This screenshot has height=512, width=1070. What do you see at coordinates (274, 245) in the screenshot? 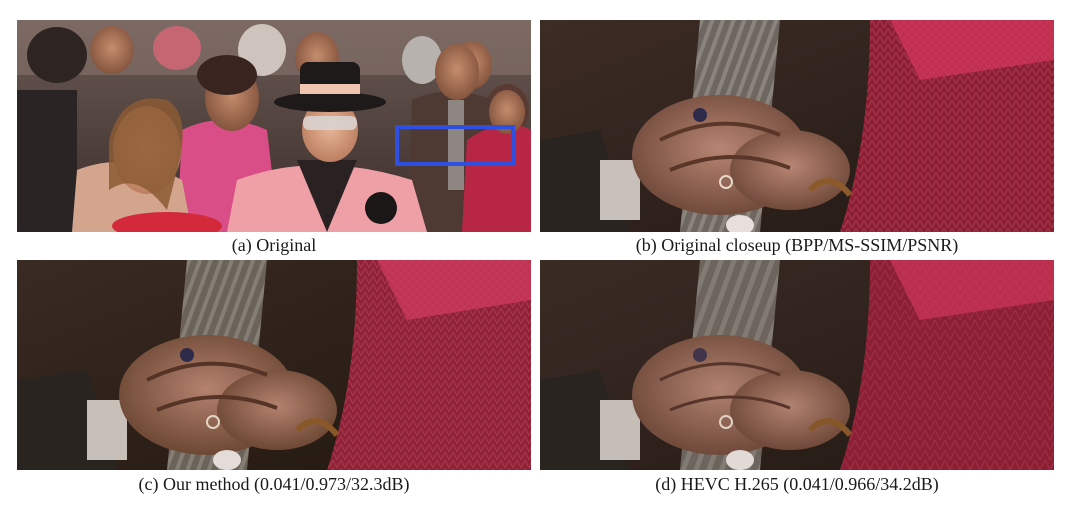
I see `caption-a: (a) Original` at bounding box center [274, 245].